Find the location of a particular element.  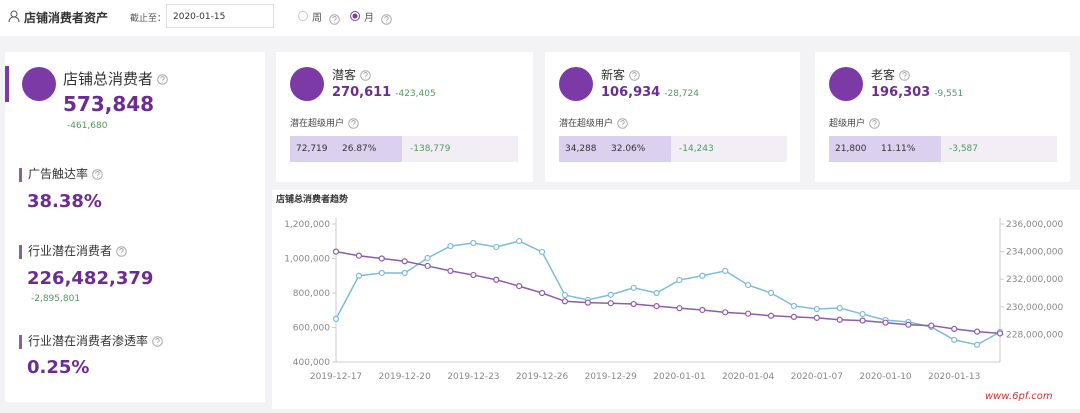

header: 店铺消费者资产 截止至： 2020-01-15 周 月 is located at coordinates (540, 18).